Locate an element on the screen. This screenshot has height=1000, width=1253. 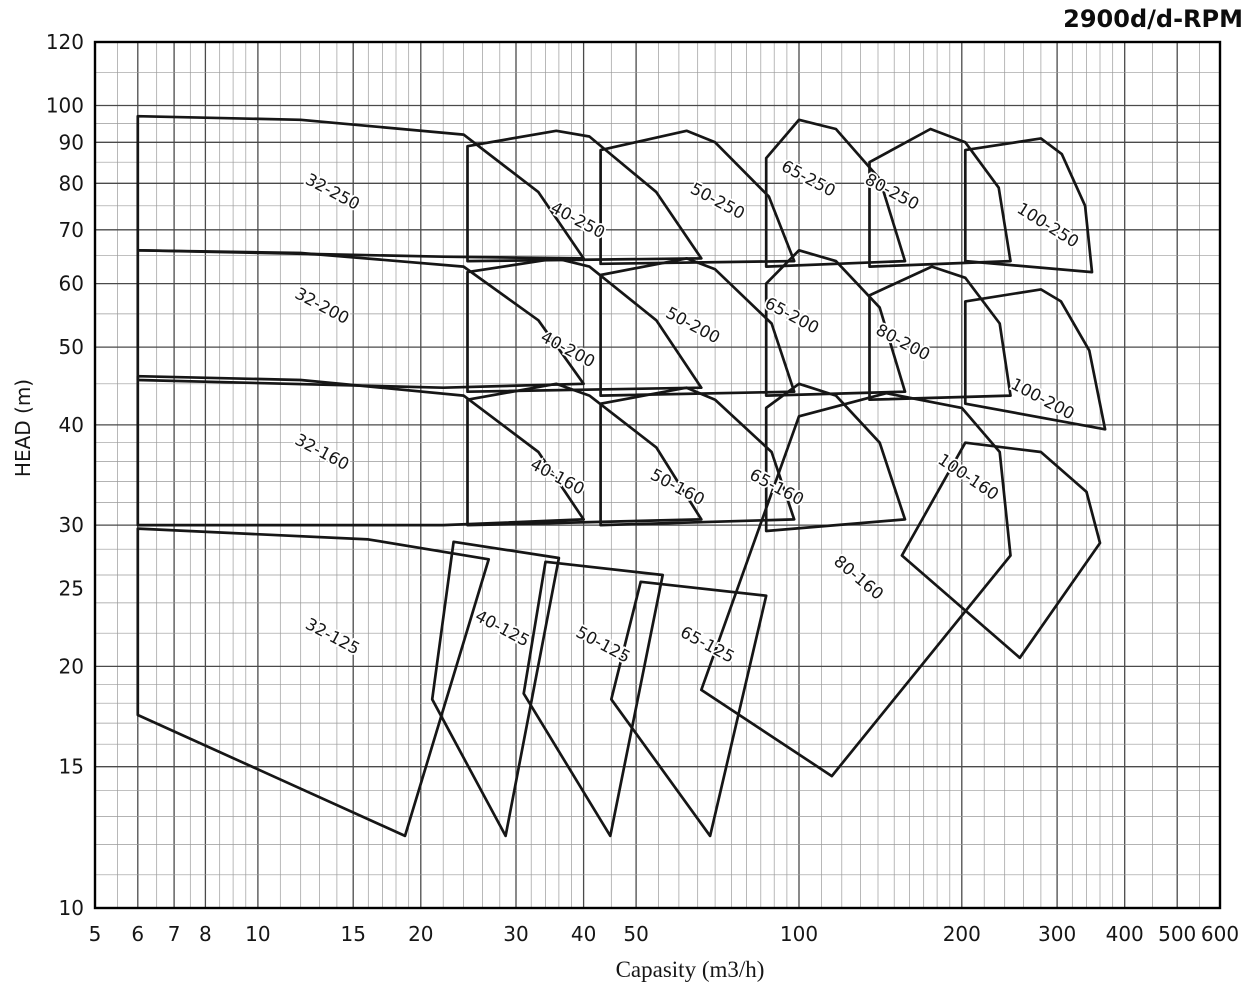
x-tick-label: 100 is located at coordinates (799, 934).